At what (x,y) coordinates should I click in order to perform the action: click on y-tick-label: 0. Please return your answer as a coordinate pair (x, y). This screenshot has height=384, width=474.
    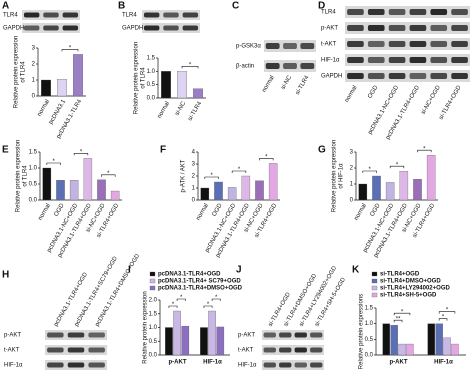
    Looking at the image, I should click on (34, 97).